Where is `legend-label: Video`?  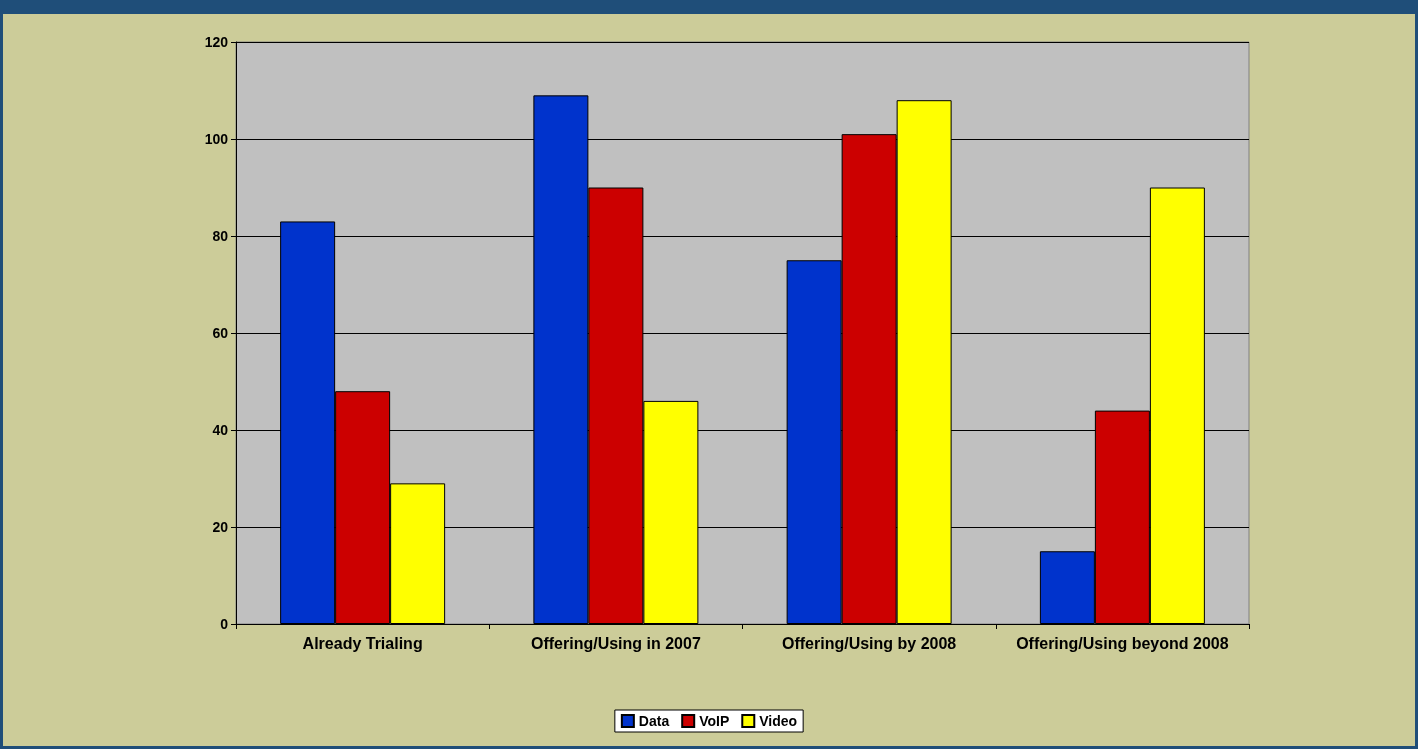
legend-label: Video is located at coordinates (778, 721).